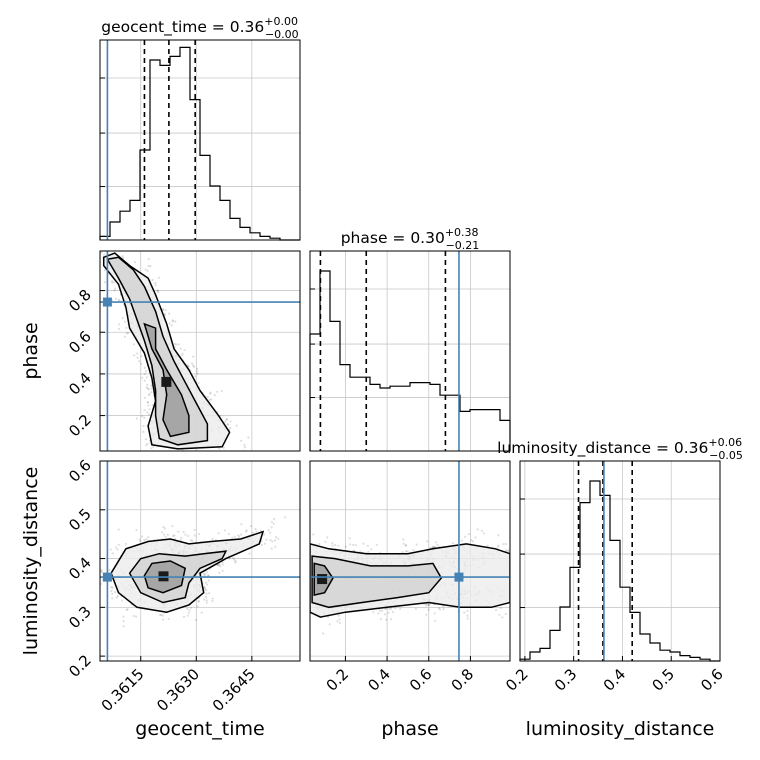  Describe the element at coordinates (725, 442) in the screenshot. I see `title-plus: +0.06` at that location.